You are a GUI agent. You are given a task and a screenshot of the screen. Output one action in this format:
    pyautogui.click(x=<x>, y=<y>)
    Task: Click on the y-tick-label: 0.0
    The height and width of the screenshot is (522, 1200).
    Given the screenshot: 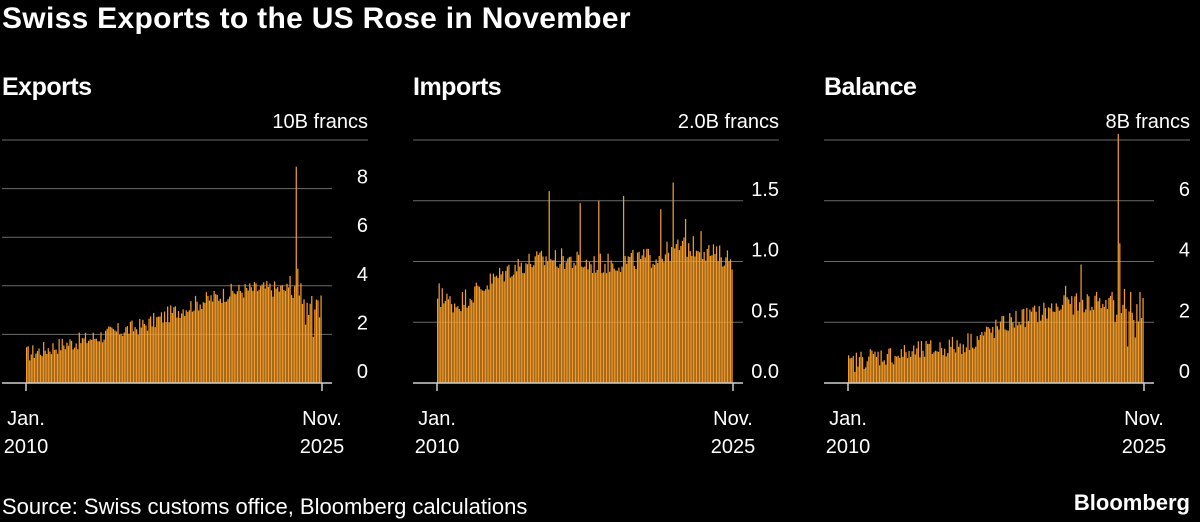 What is the action you would take?
    pyautogui.click(x=765, y=372)
    